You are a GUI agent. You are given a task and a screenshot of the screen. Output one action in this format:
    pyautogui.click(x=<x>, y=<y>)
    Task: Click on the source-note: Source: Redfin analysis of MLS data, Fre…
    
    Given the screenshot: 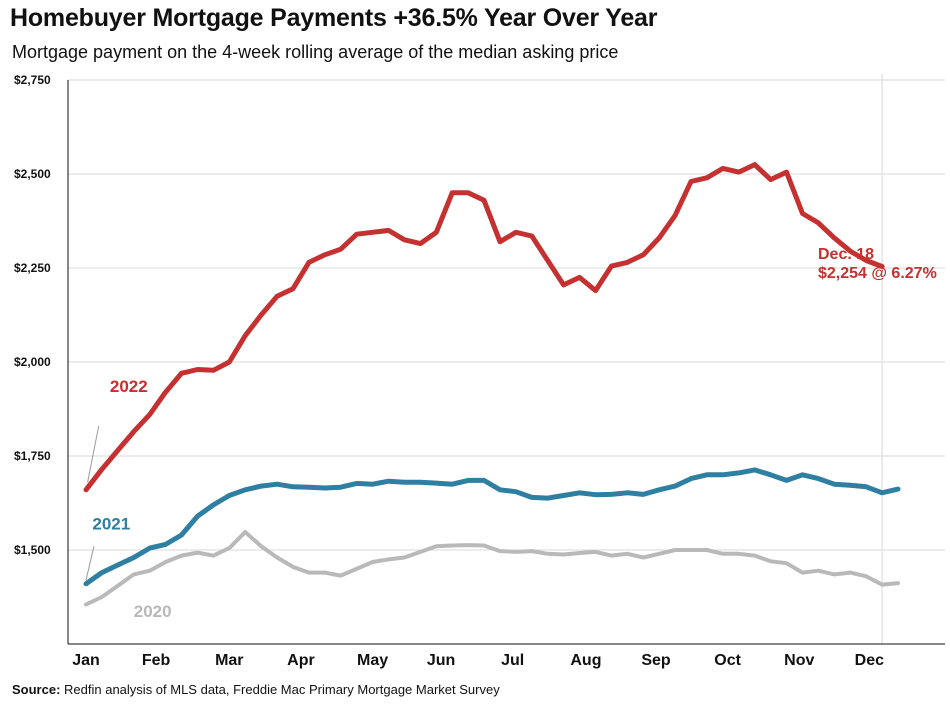 What is the action you would take?
    pyautogui.click(x=256, y=689)
    